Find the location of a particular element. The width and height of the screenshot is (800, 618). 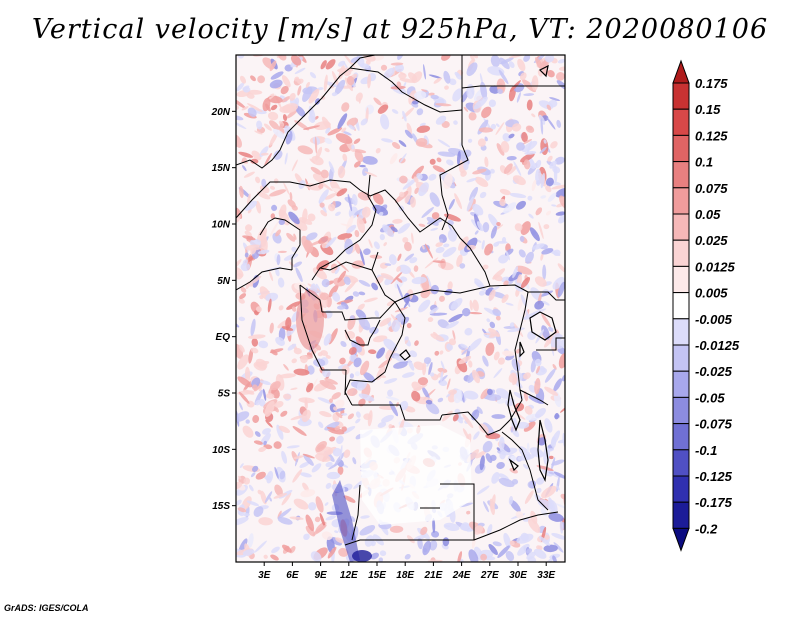

lon-tick-label: 3E is located at coordinates (264, 575).